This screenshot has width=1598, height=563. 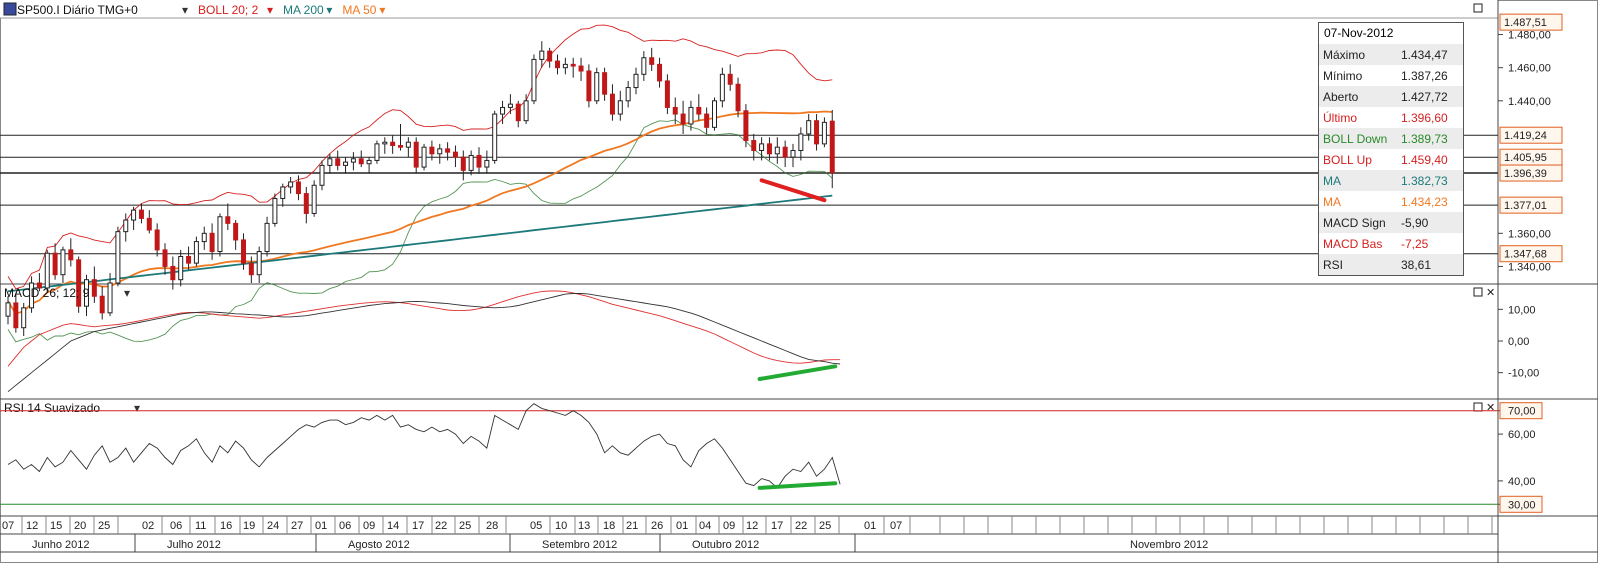 I want to click on tooltip-label: BOLL Down, so click(x=1355, y=138).